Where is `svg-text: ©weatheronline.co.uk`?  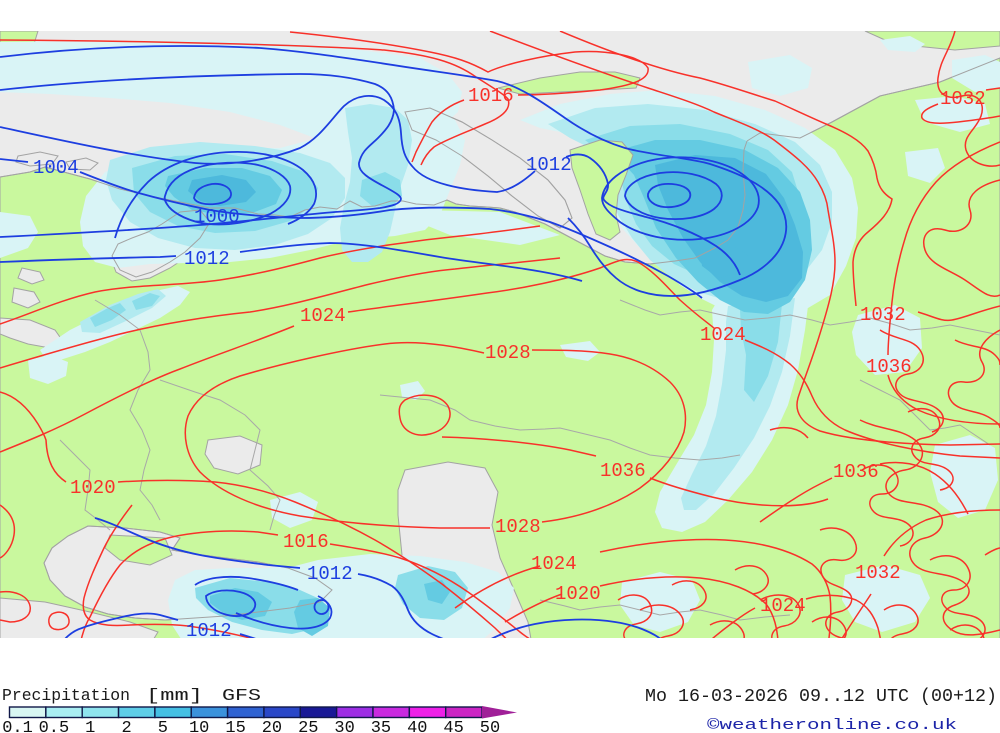 svg-text: ©weatheronline.co.uk is located at coordinates (832, 725).